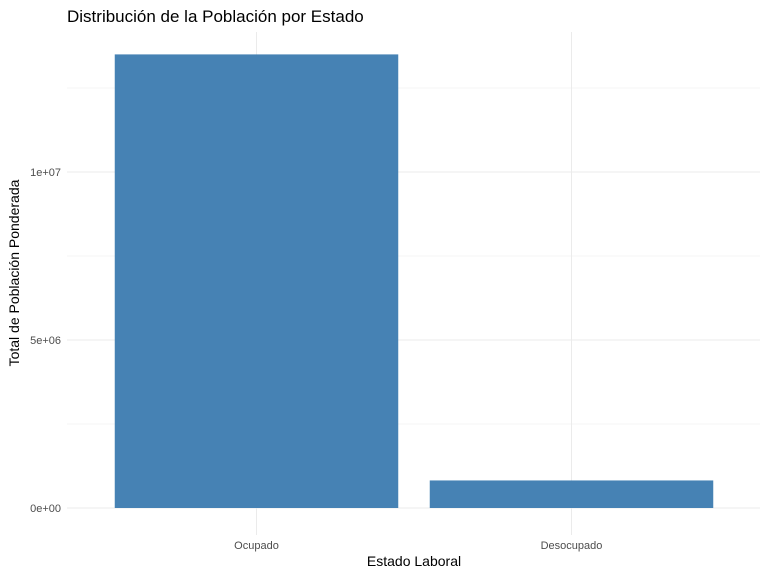 The width and height of the screenshot is (768, 576). I want to click on y-axis-ticks: 0e+00 5e+06 1e+07, so click(45, 341).